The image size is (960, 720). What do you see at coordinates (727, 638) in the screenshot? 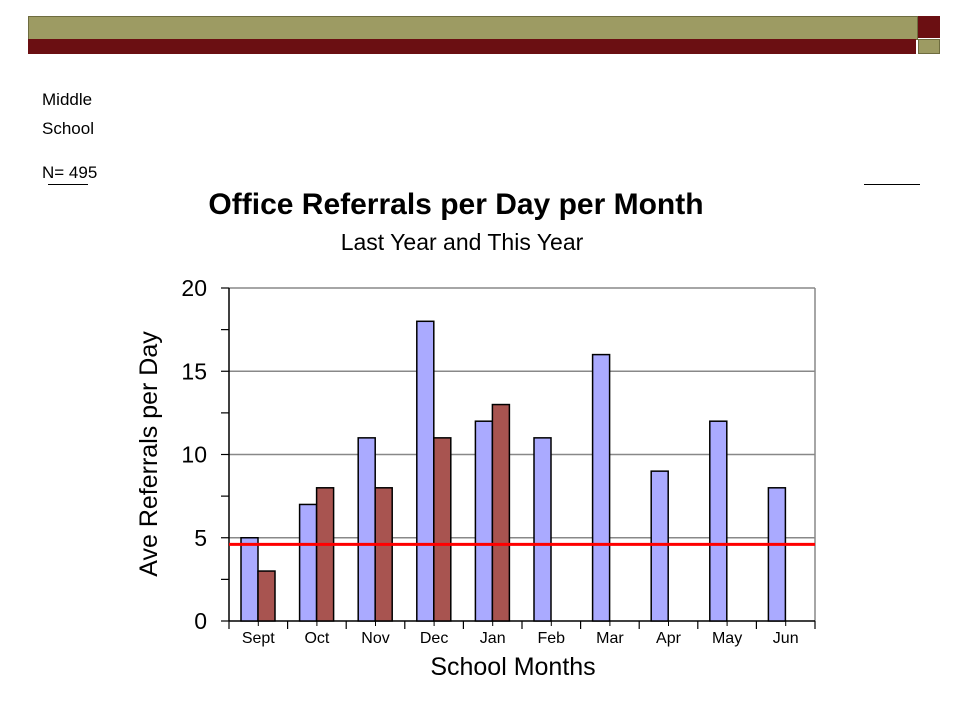
I see `x-category-label: May` at bounding box center [727, 638].